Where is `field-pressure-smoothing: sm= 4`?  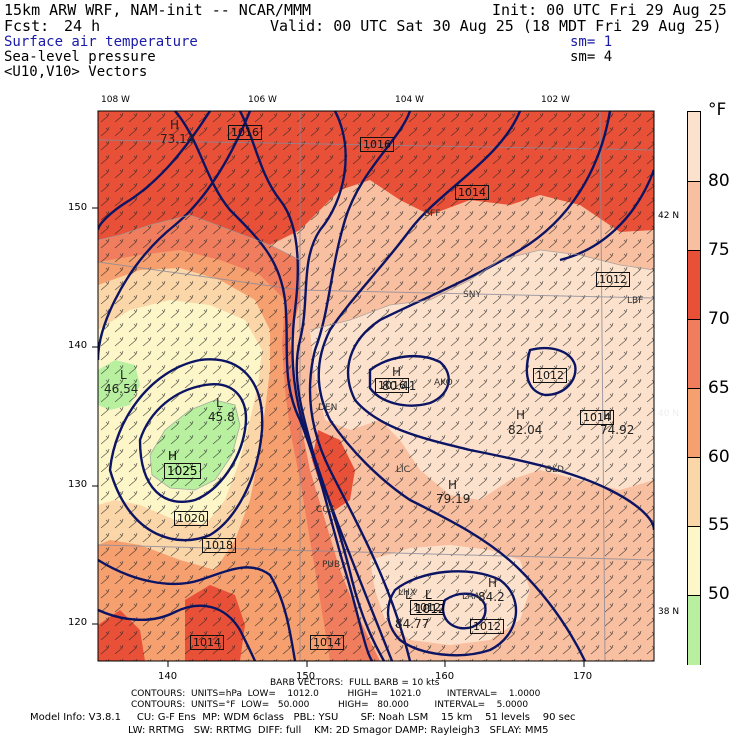
field-pressure-smoothing: sm= 4 is located at coordinates (591, 57).